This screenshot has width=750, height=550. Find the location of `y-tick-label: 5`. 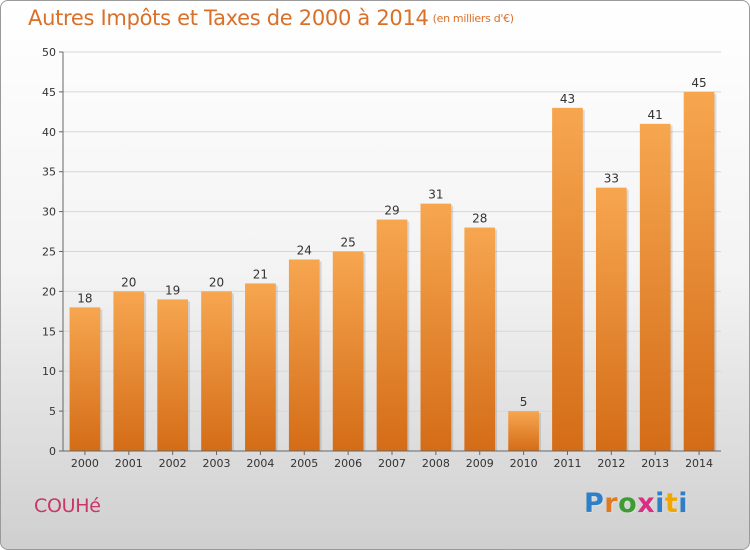

y-tick-label: 5 is located at coordinates (52, 411).